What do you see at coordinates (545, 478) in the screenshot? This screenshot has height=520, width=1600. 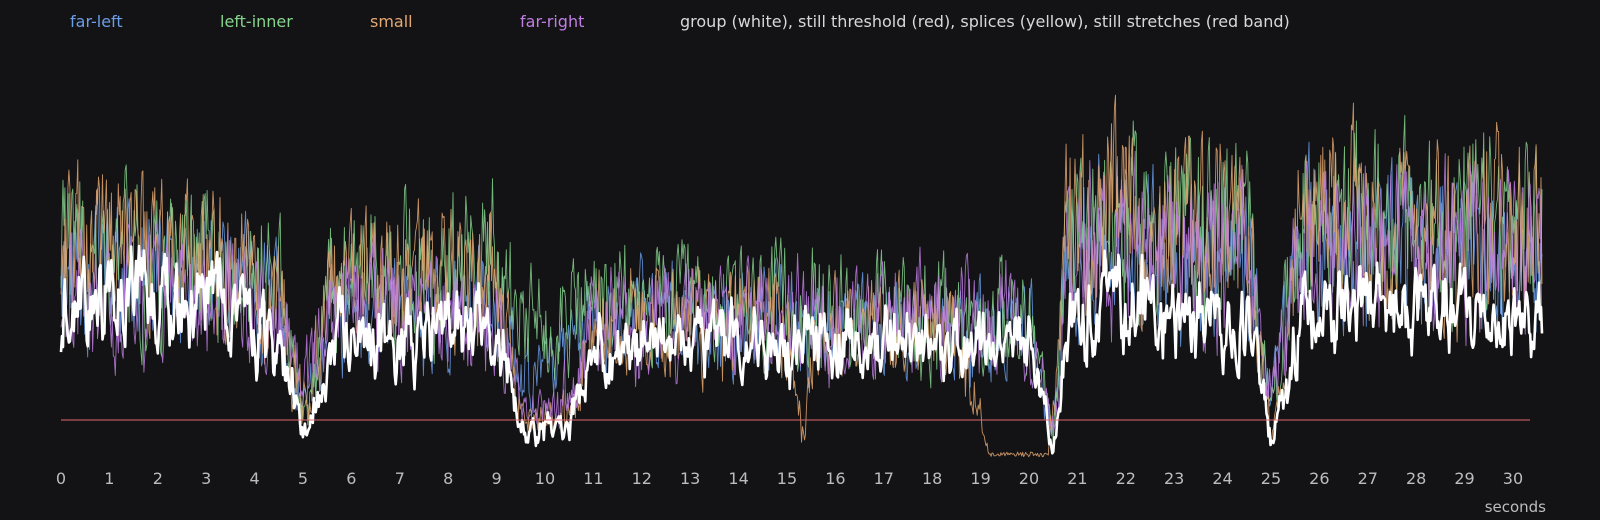 I see `x-tick-label: 10` at bounding box center [545, 478].